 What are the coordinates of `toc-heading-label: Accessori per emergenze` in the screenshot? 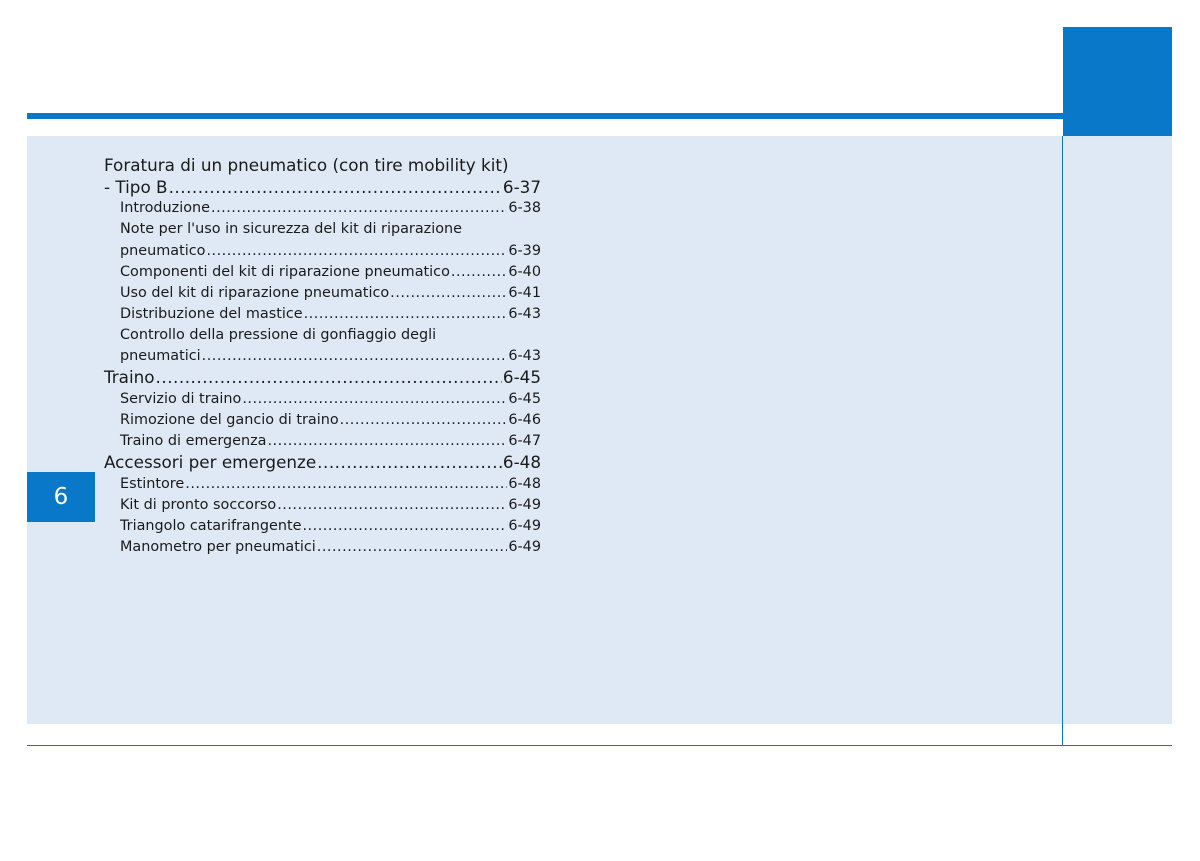 It's located at (210, 462).